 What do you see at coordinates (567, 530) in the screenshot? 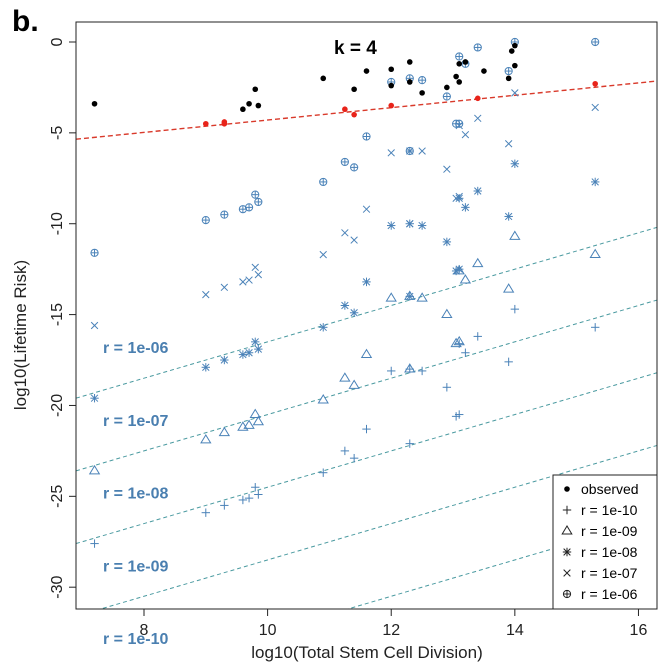
I see `legend-marker-triangle` at bounding box center [567, 530].